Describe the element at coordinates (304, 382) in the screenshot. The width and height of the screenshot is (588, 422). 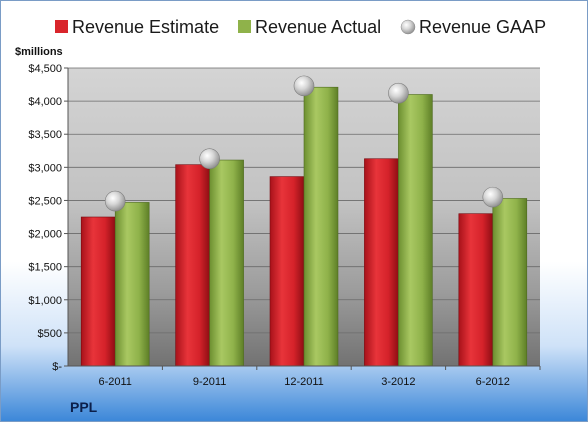
I see `x-tick-label: 12-2011` at that location.